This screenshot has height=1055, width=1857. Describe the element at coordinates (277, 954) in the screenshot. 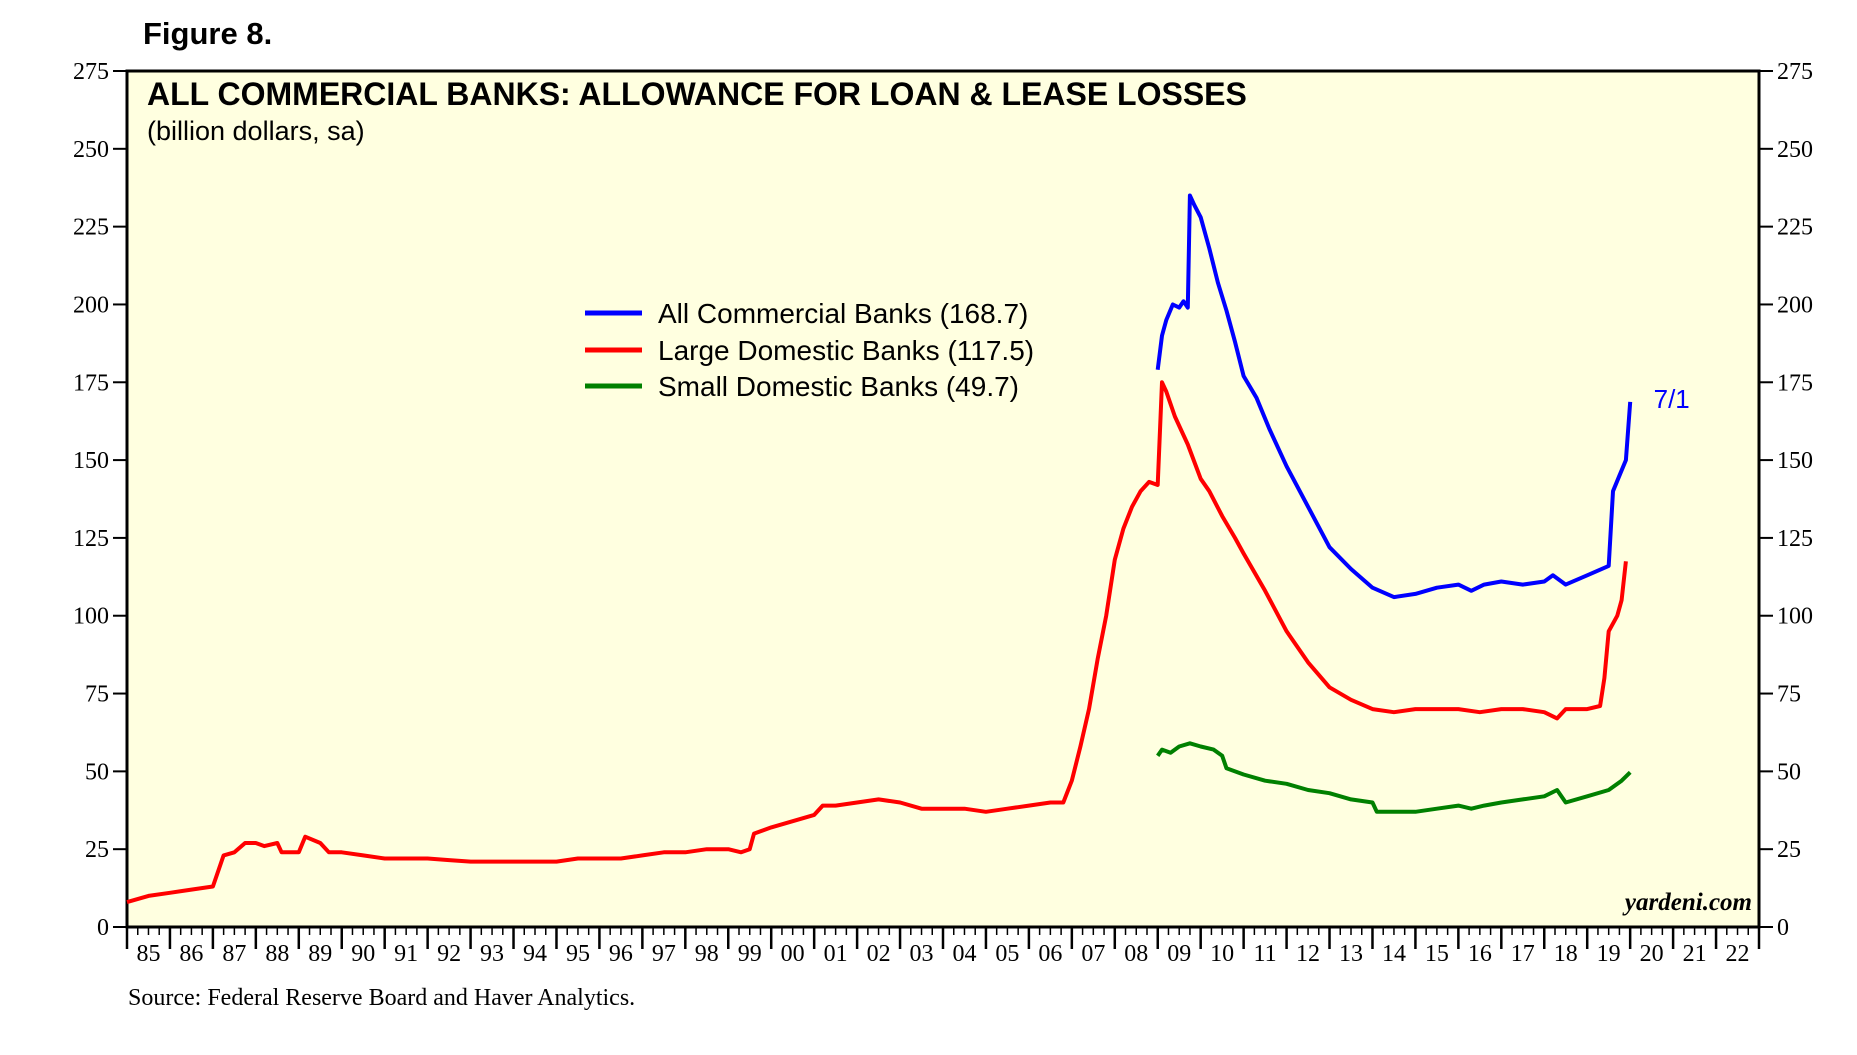

I see `x-tick-label: 88` at that location.